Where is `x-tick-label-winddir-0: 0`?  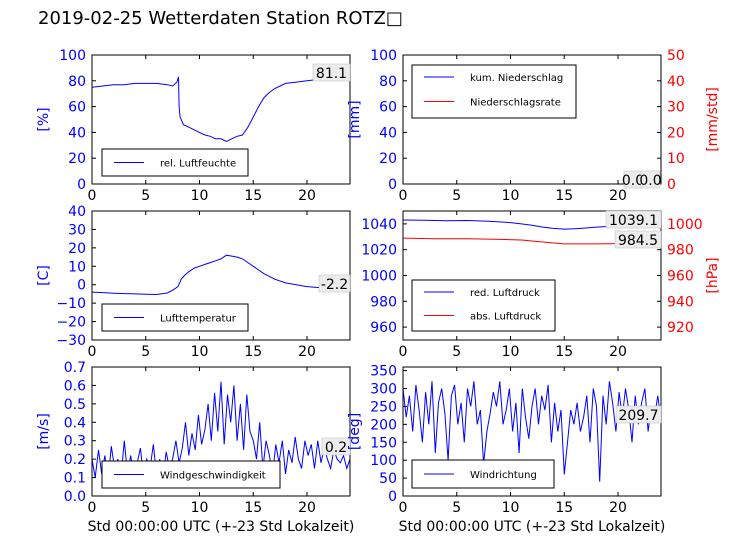
x-tick-label-winddir-0: 0 is located at coordinates (403, 508).